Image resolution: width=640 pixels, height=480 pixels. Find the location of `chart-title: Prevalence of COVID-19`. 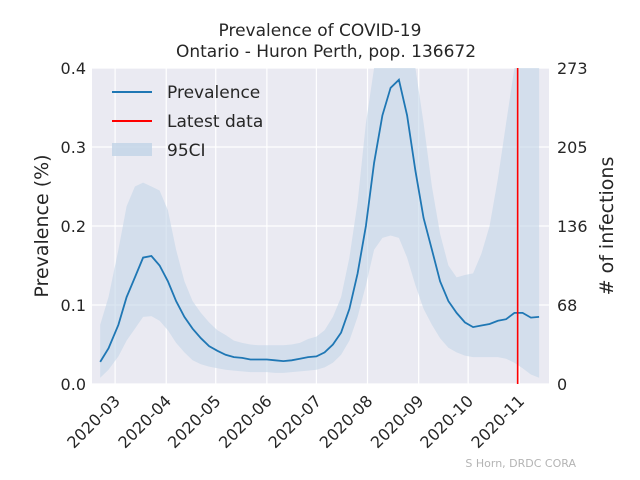

chart-title: Prevalence of COVID-19 is located at coordinates (320, 31).